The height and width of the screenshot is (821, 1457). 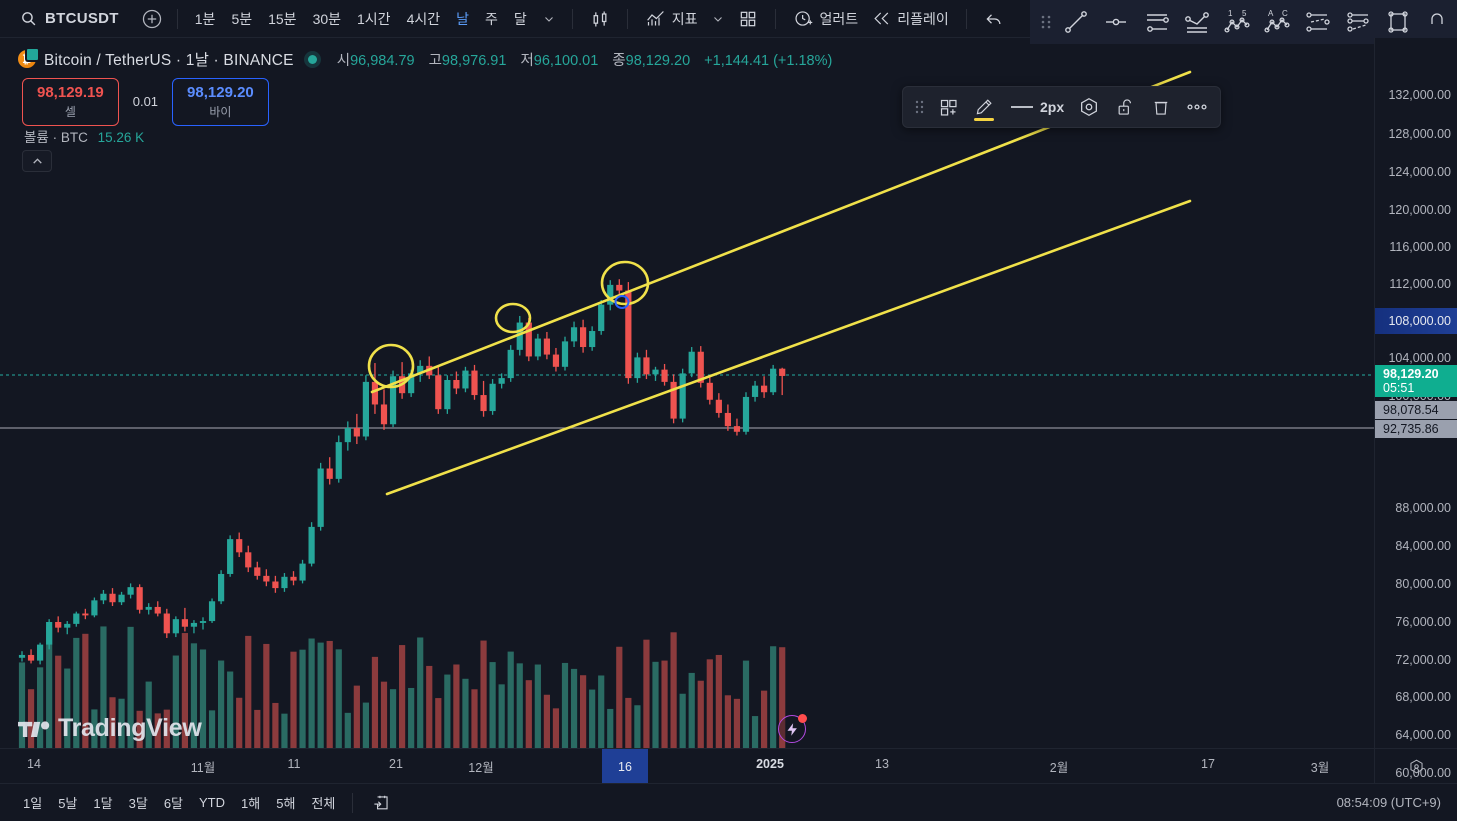 I want to click on timeframe-1h: 1시간, so click(x=374, y=18).